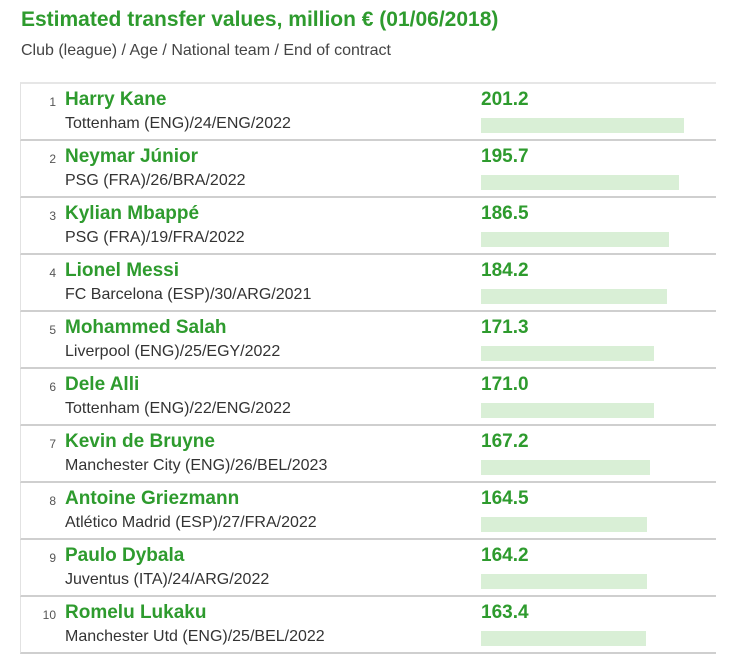 This screenshot has height=659, width=750. Describe the element at coordinates (49, 615) in the screenshot. I see `rank-number: 10` at that location.